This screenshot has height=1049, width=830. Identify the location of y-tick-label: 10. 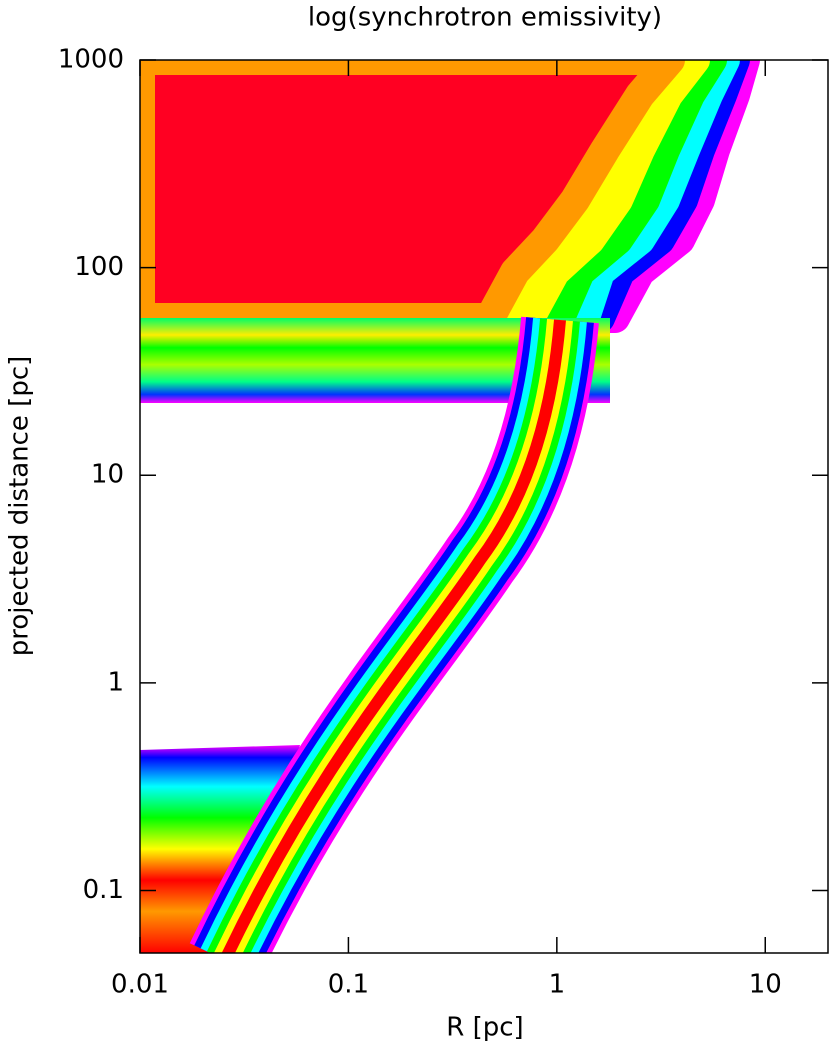
(107, 475).